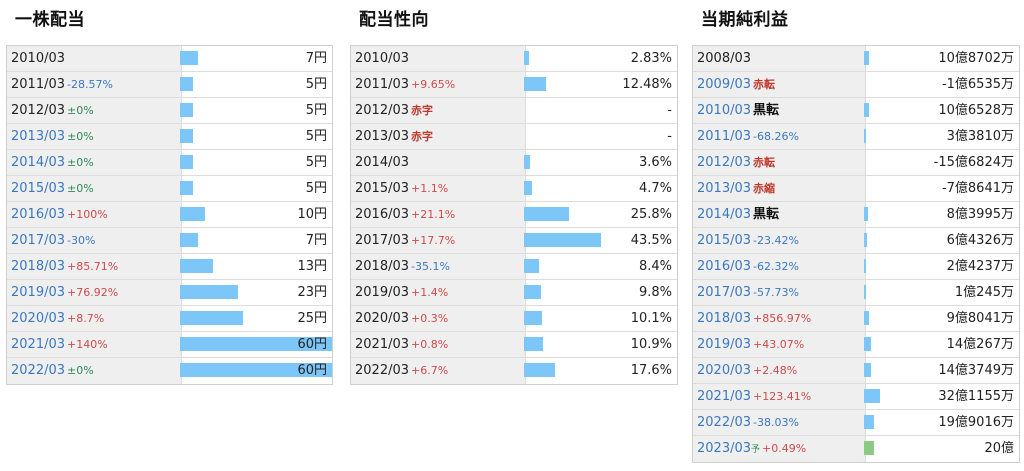  I want to click on row-label: 2018/03 +85.71%, so click(94, 266).